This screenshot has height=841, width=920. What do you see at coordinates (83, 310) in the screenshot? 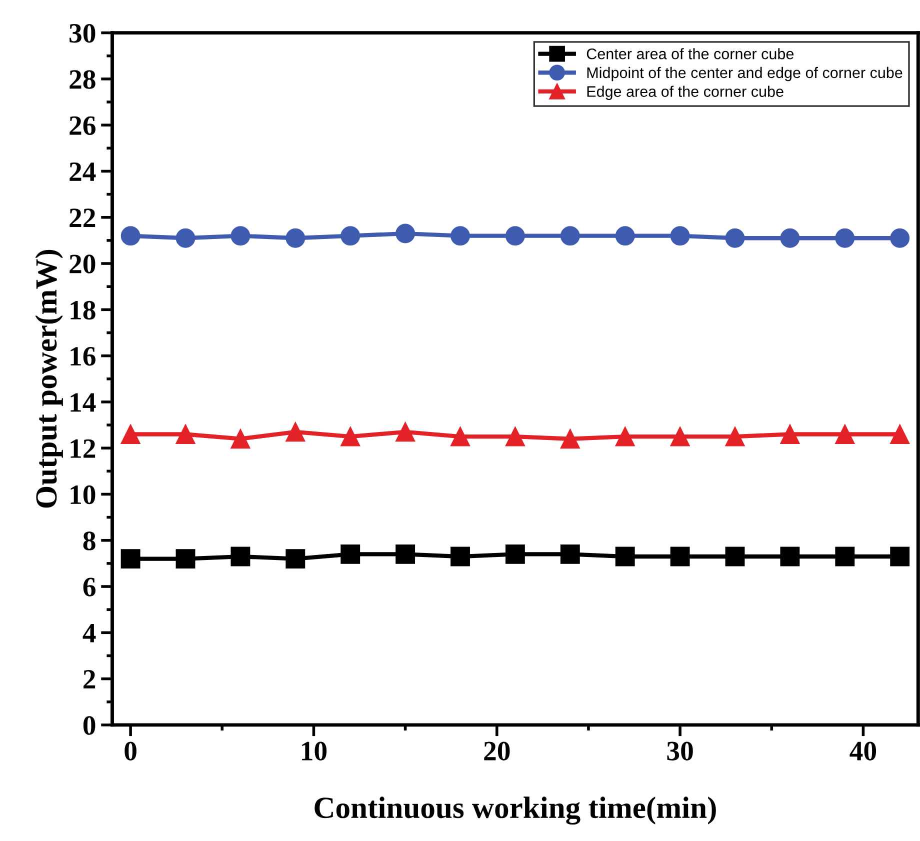
I see `y-tick-label: 18` at bounding box center [83, 310].